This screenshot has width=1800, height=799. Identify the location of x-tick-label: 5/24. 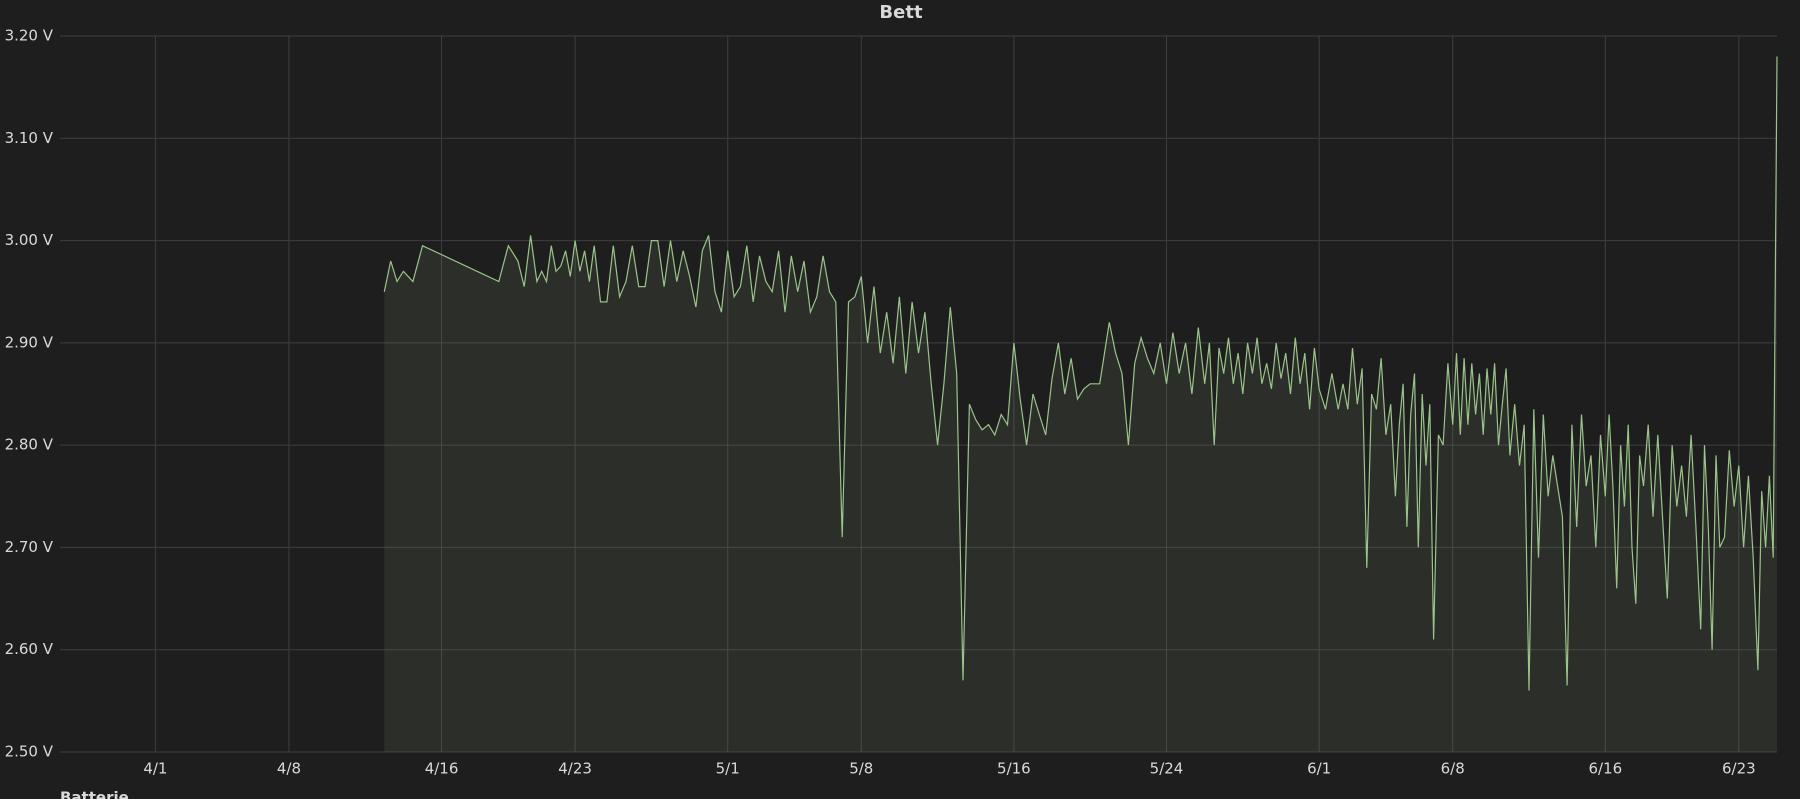
(1167, 769).